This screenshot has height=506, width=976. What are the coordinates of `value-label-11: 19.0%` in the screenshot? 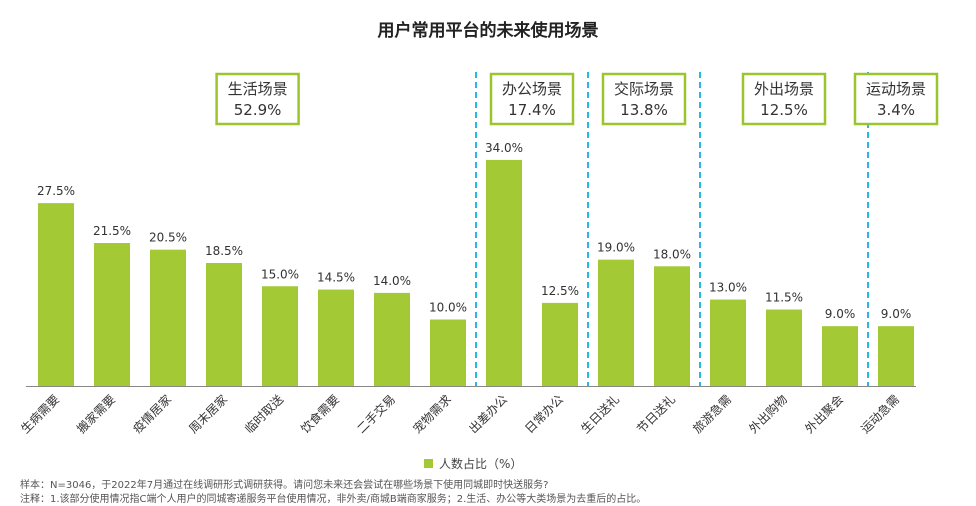 It's located at (616, 248).